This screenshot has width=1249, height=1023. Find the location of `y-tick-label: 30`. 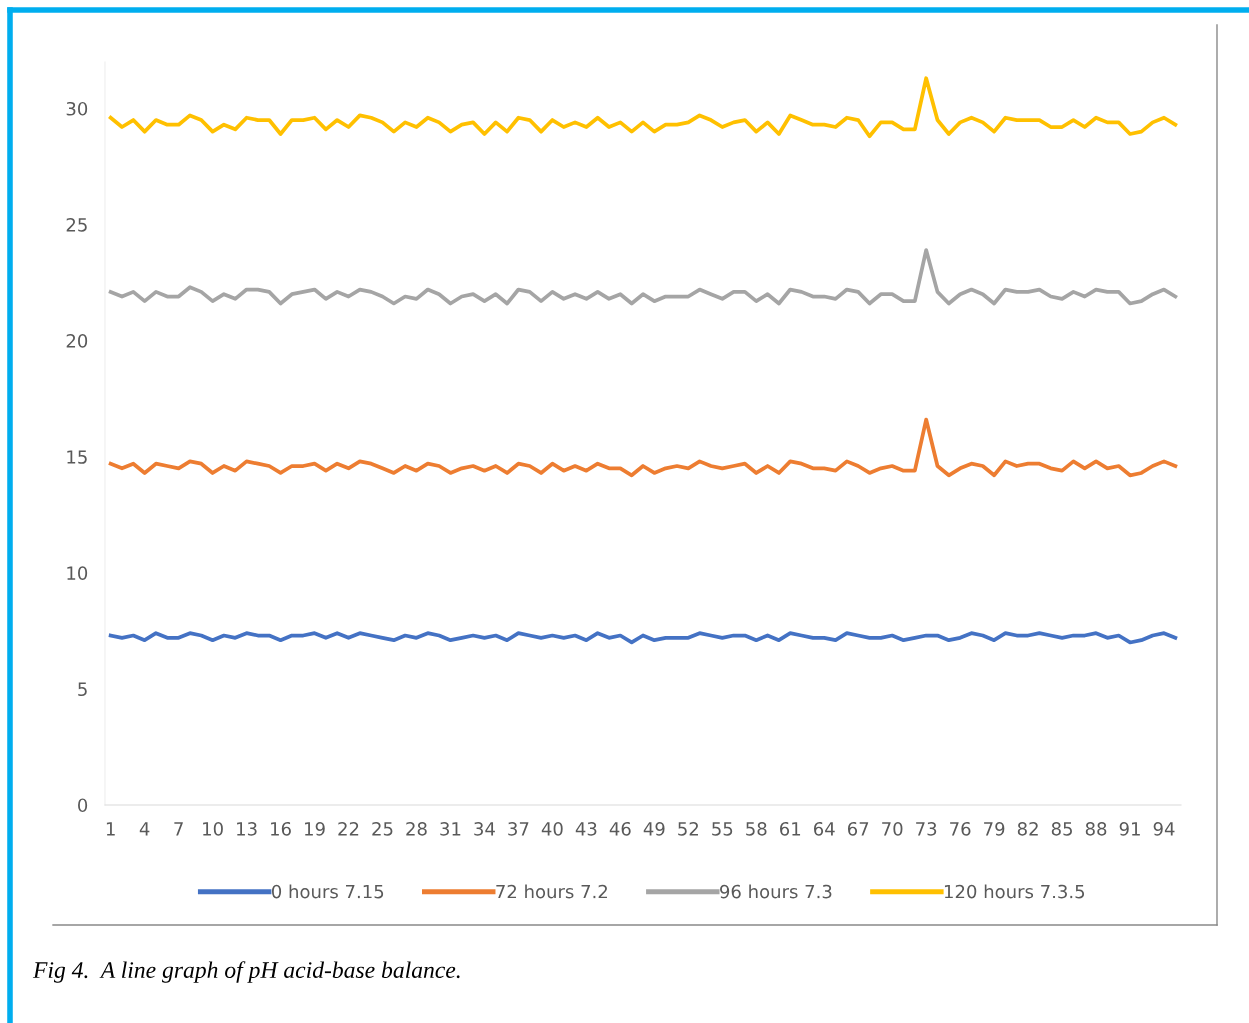

y-tick-label: 30 is located at coordinates (77, 108).